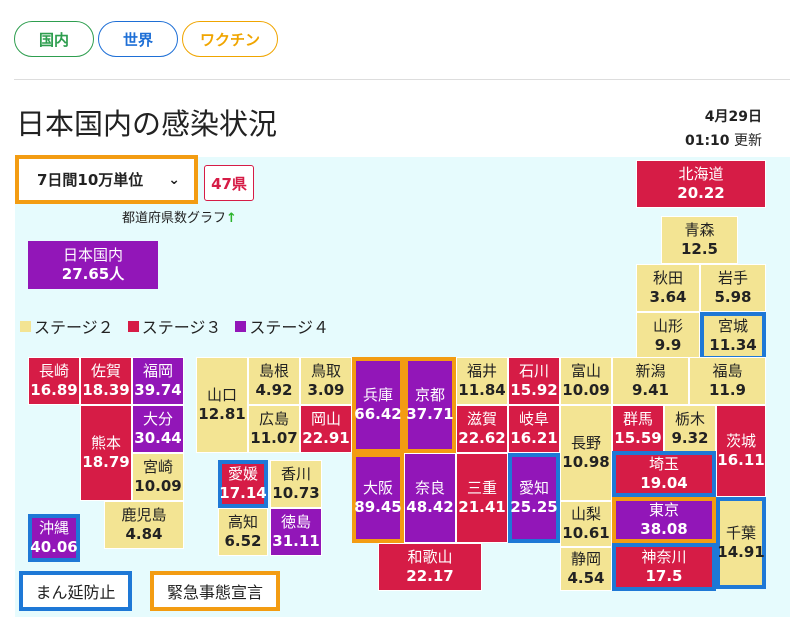  Describe the element at coordinates (723, 140) in the screenshot. I see `update-time: 01:10 更新` at that location.